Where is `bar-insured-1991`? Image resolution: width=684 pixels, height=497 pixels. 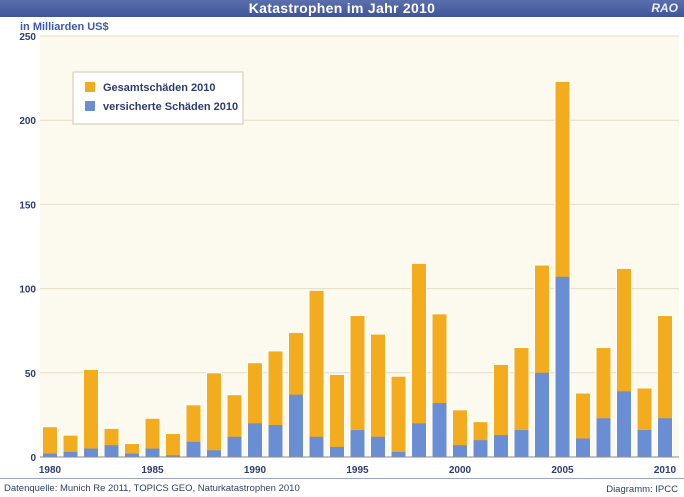 bar-insured-1991 is located at coordinates (275, 441).